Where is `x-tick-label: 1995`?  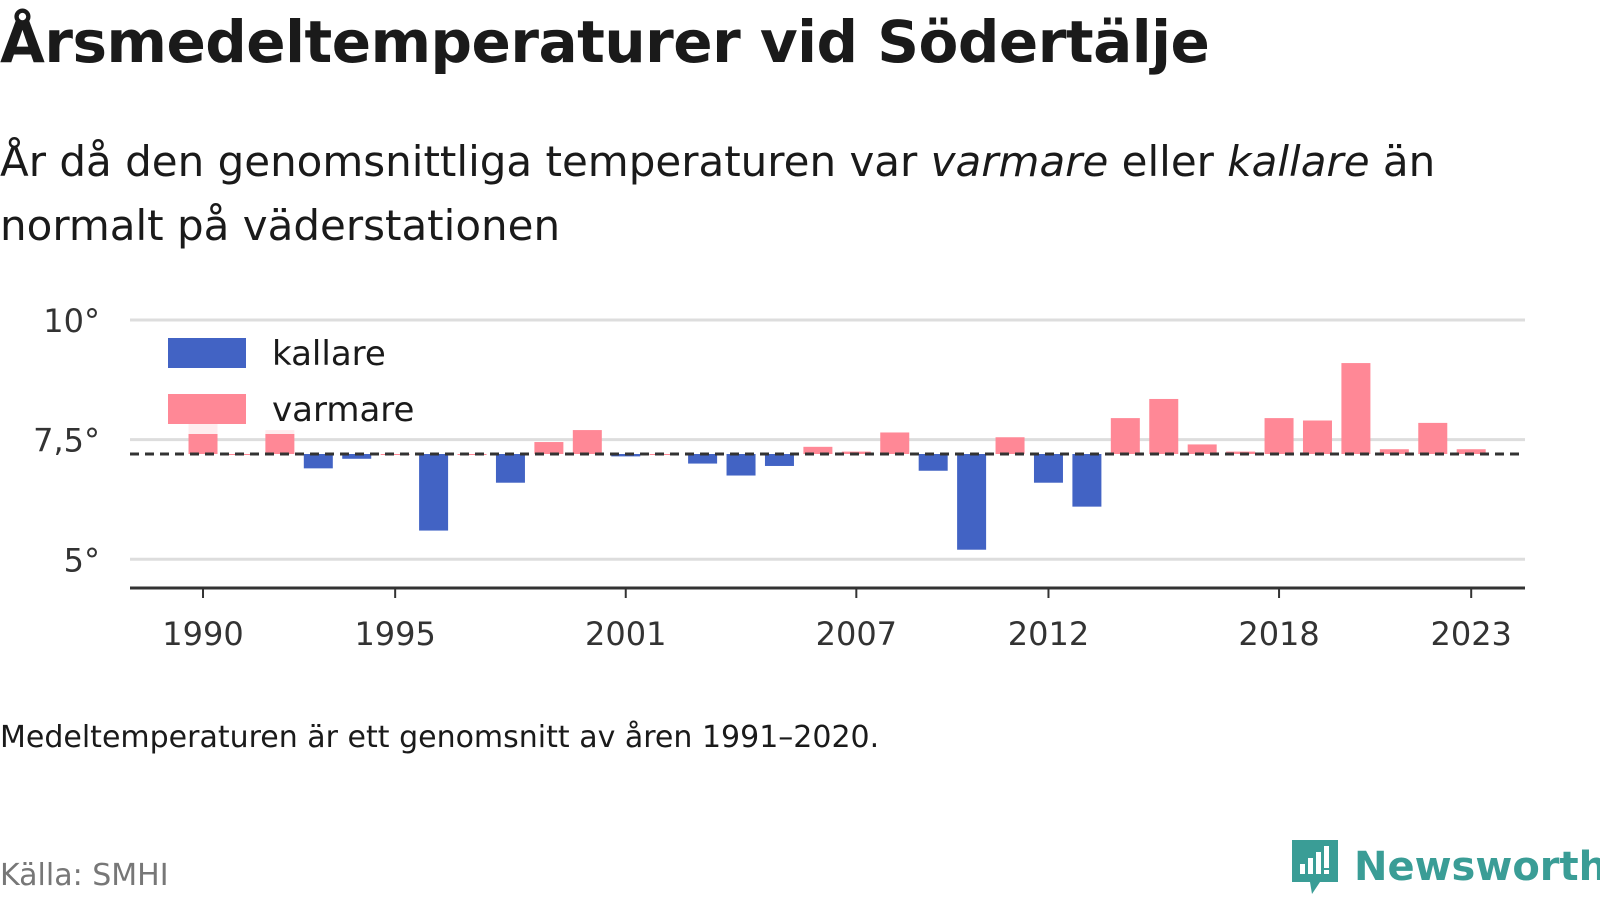
x-tick-label: 1995 is located at coordinates (394, 634).